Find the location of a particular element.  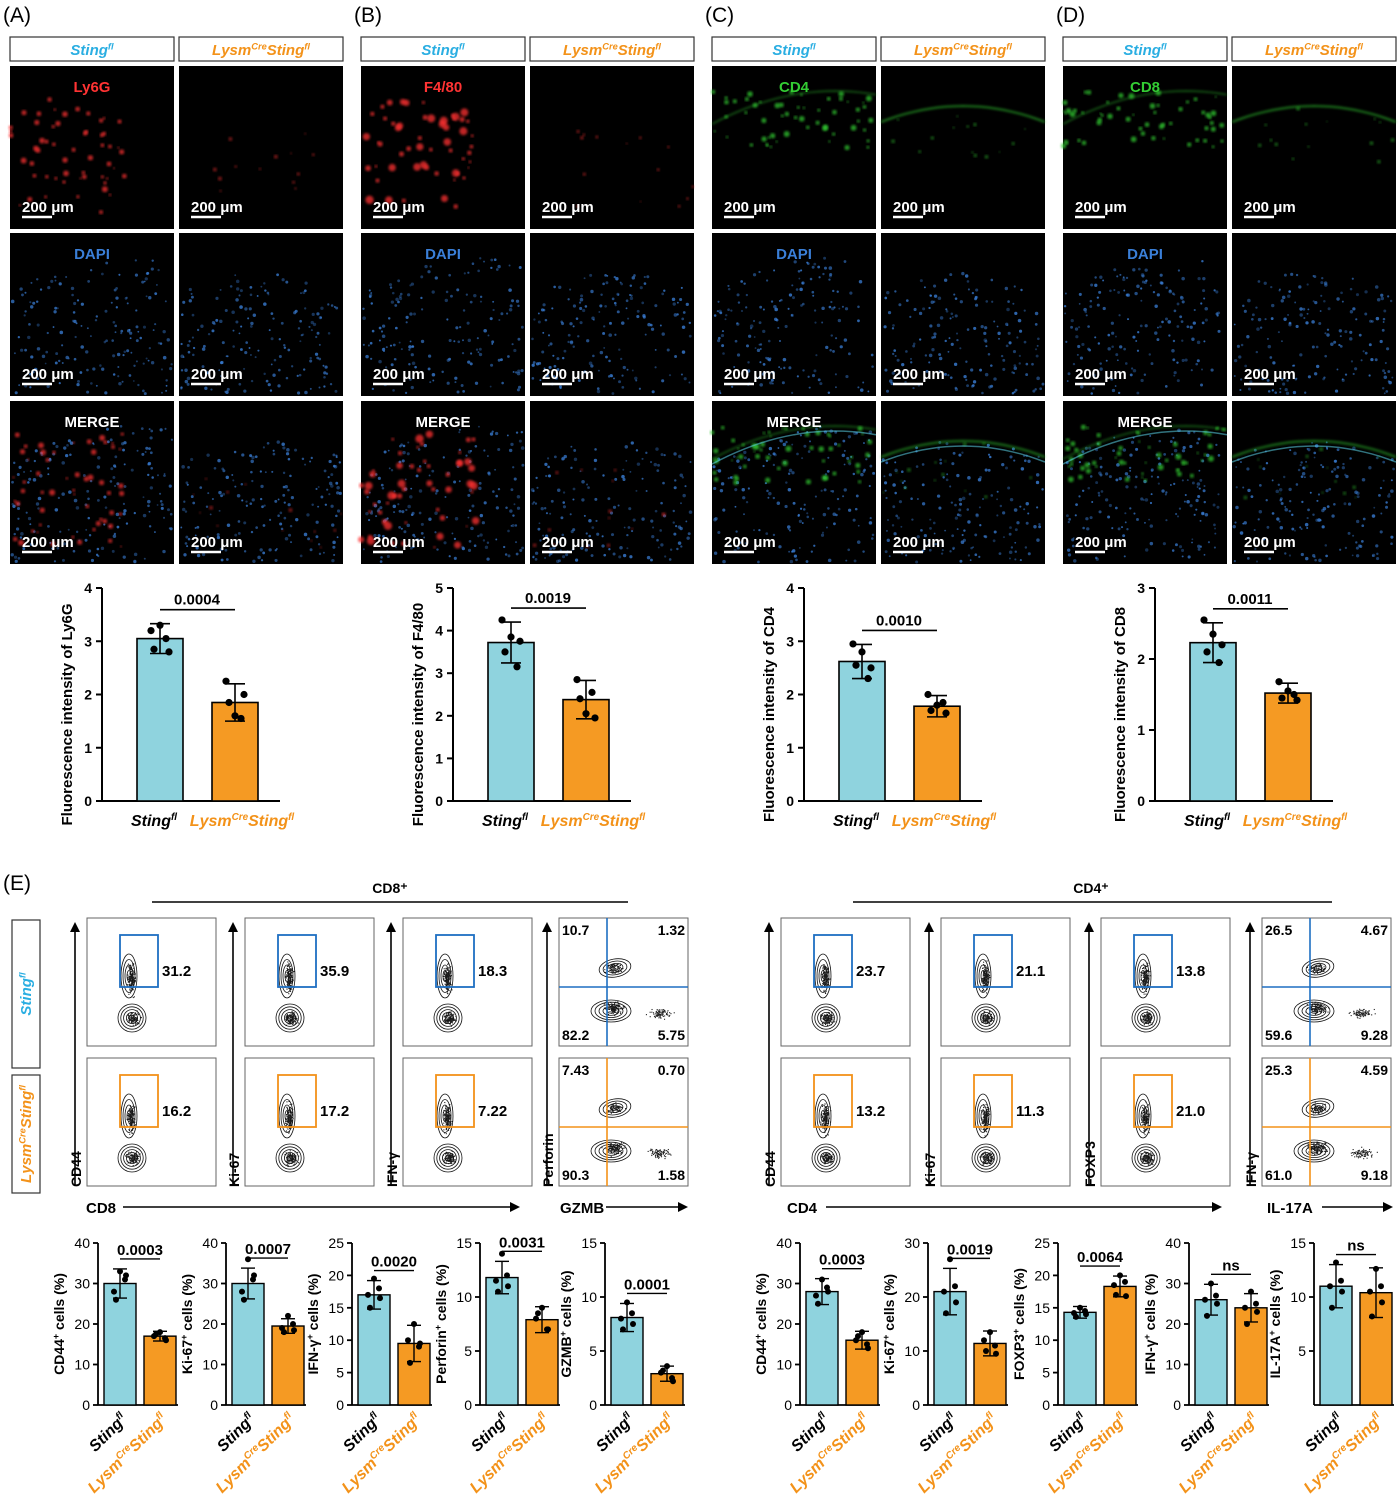

group-label-part: fl is located at coordinates (1360, 46).